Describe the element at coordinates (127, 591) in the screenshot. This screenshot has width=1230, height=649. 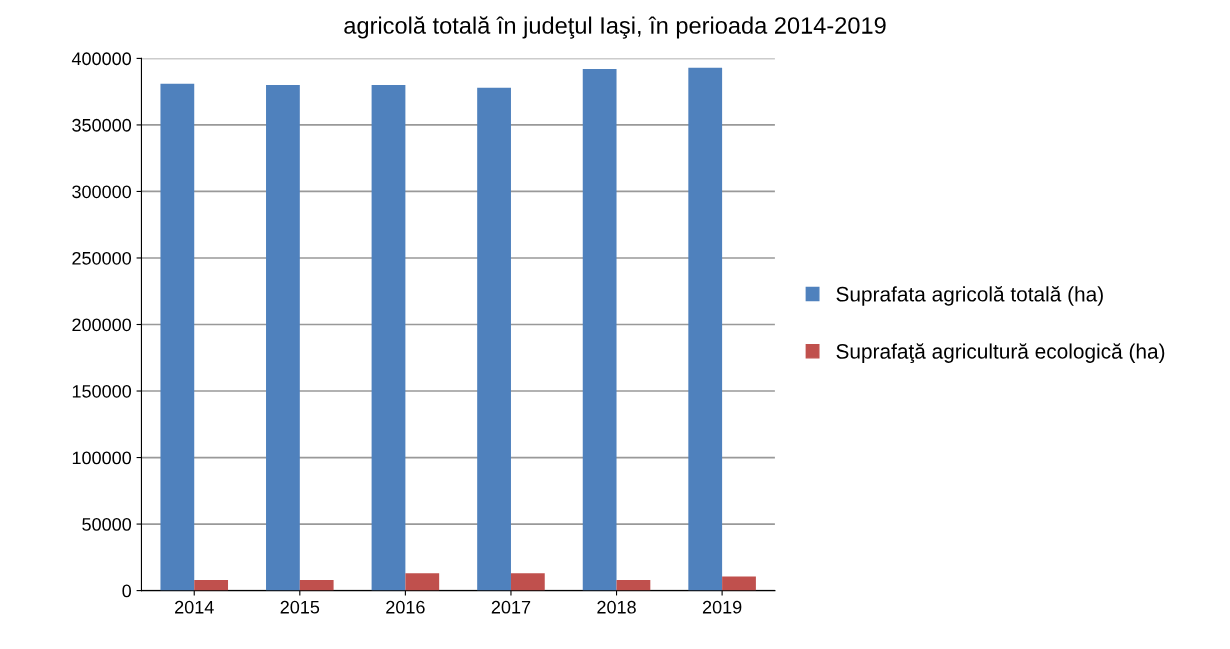
I see `y-tick-label: 0` at that location.